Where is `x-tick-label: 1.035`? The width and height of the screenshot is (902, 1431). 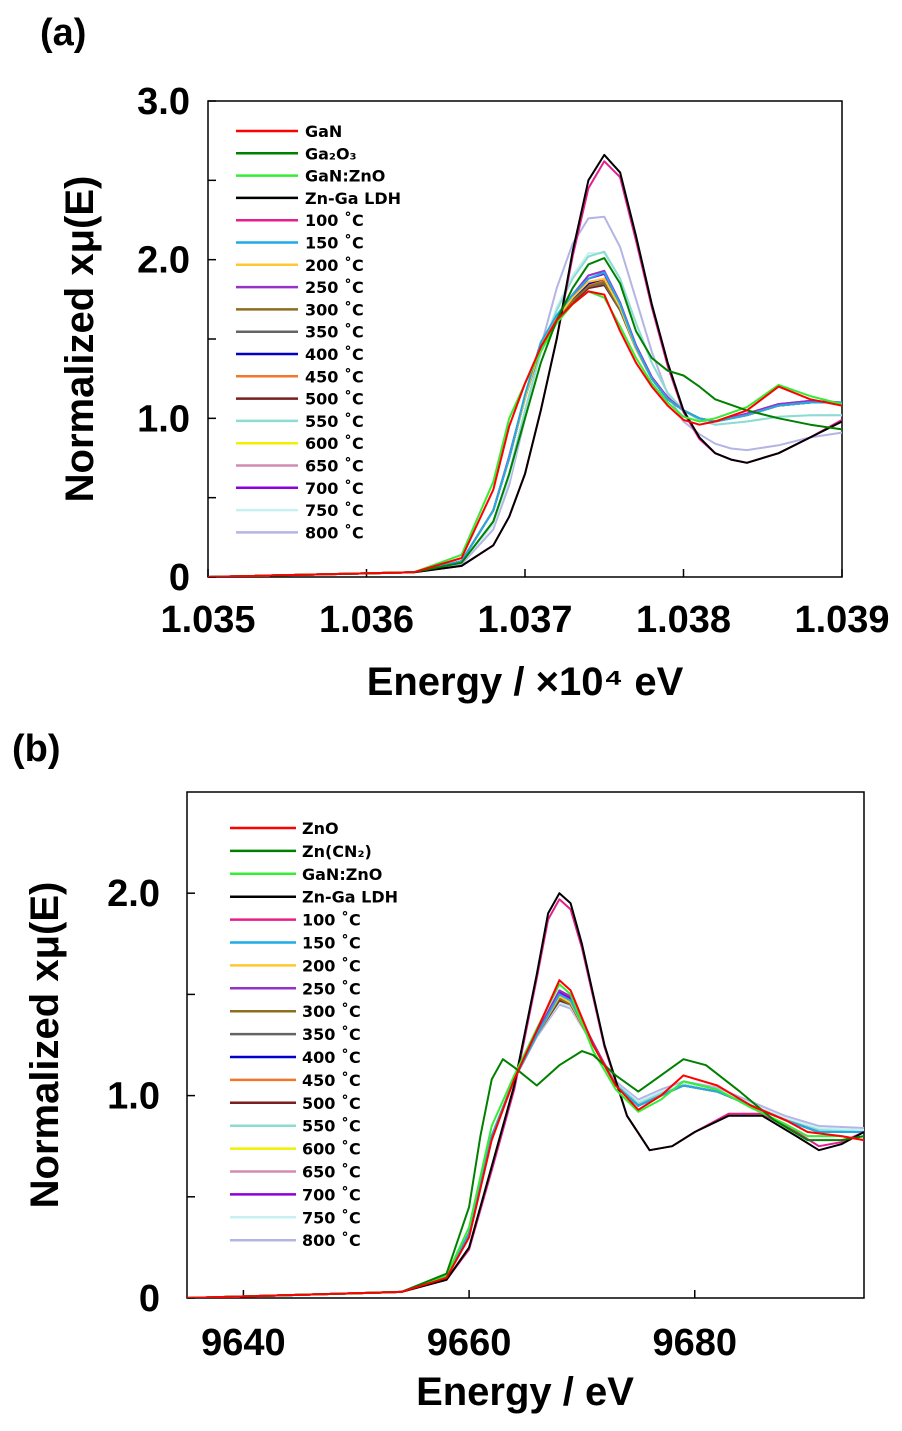 x-tick-label: 1.035 is located at coordinates (207, 620).